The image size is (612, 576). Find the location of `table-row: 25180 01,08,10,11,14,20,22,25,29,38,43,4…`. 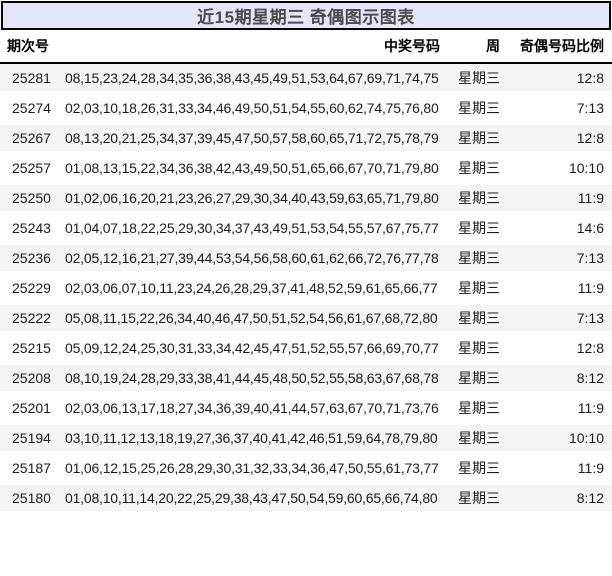

table-row: 25180 01,08,10,11,14,20,22,25,29,38,43,4… is located at coordinates (306, 498).